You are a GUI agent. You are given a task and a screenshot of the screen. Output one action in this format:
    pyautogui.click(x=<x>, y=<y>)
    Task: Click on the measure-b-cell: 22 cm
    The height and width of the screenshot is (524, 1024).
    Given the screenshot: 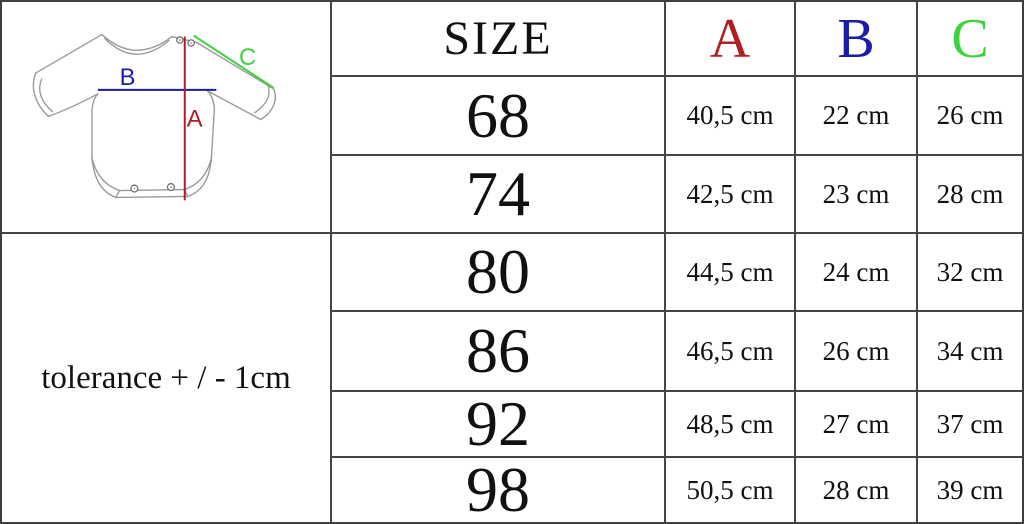 What is the action you would take?
    pyautogui.click(x=857, y=116)
    